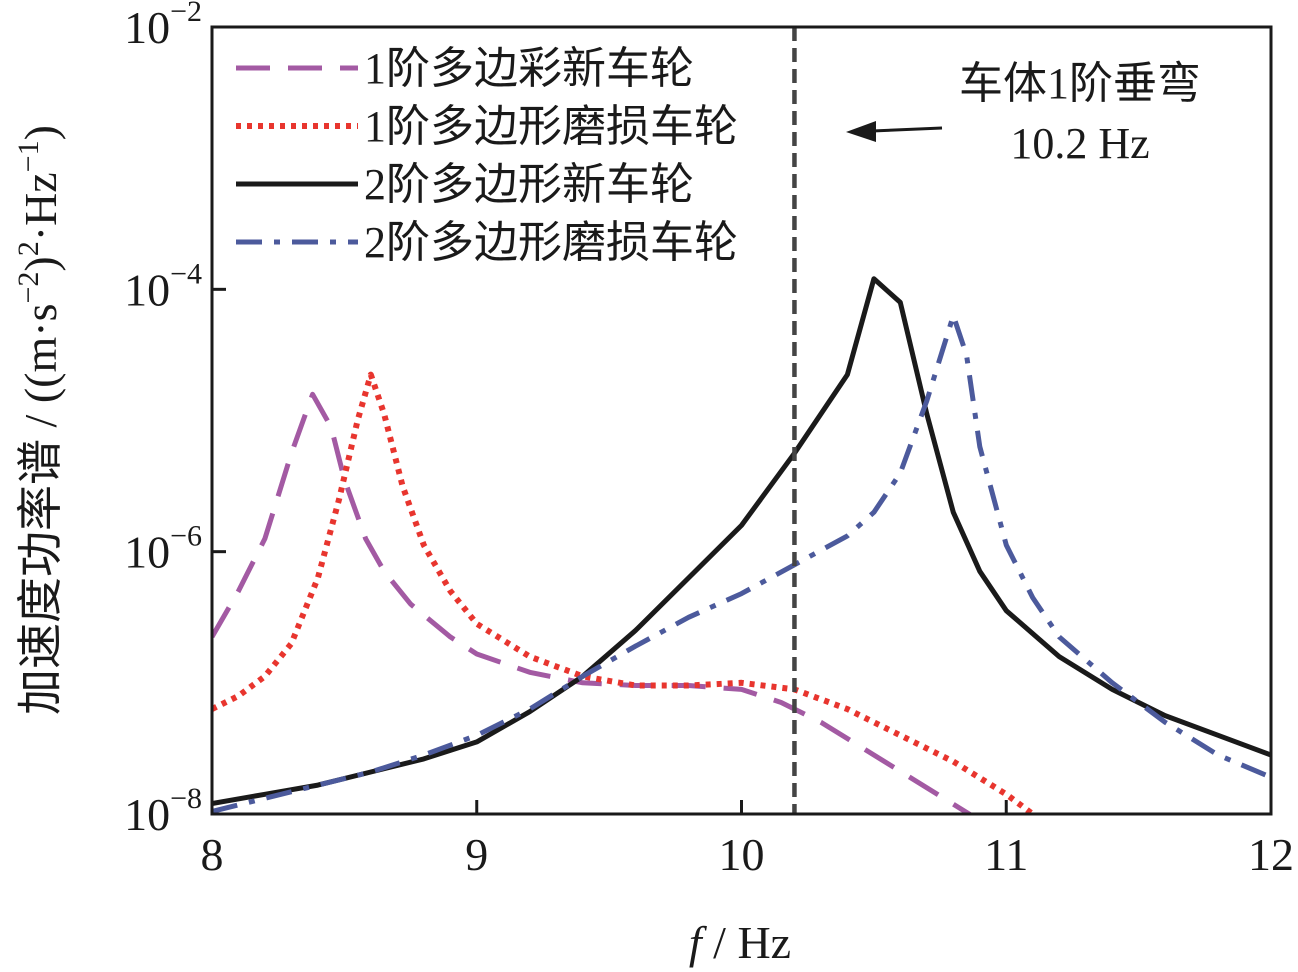  Describe the element at coordinates (1006, 854) in the screenshot. I see `x-tick-label: 11` at that location.